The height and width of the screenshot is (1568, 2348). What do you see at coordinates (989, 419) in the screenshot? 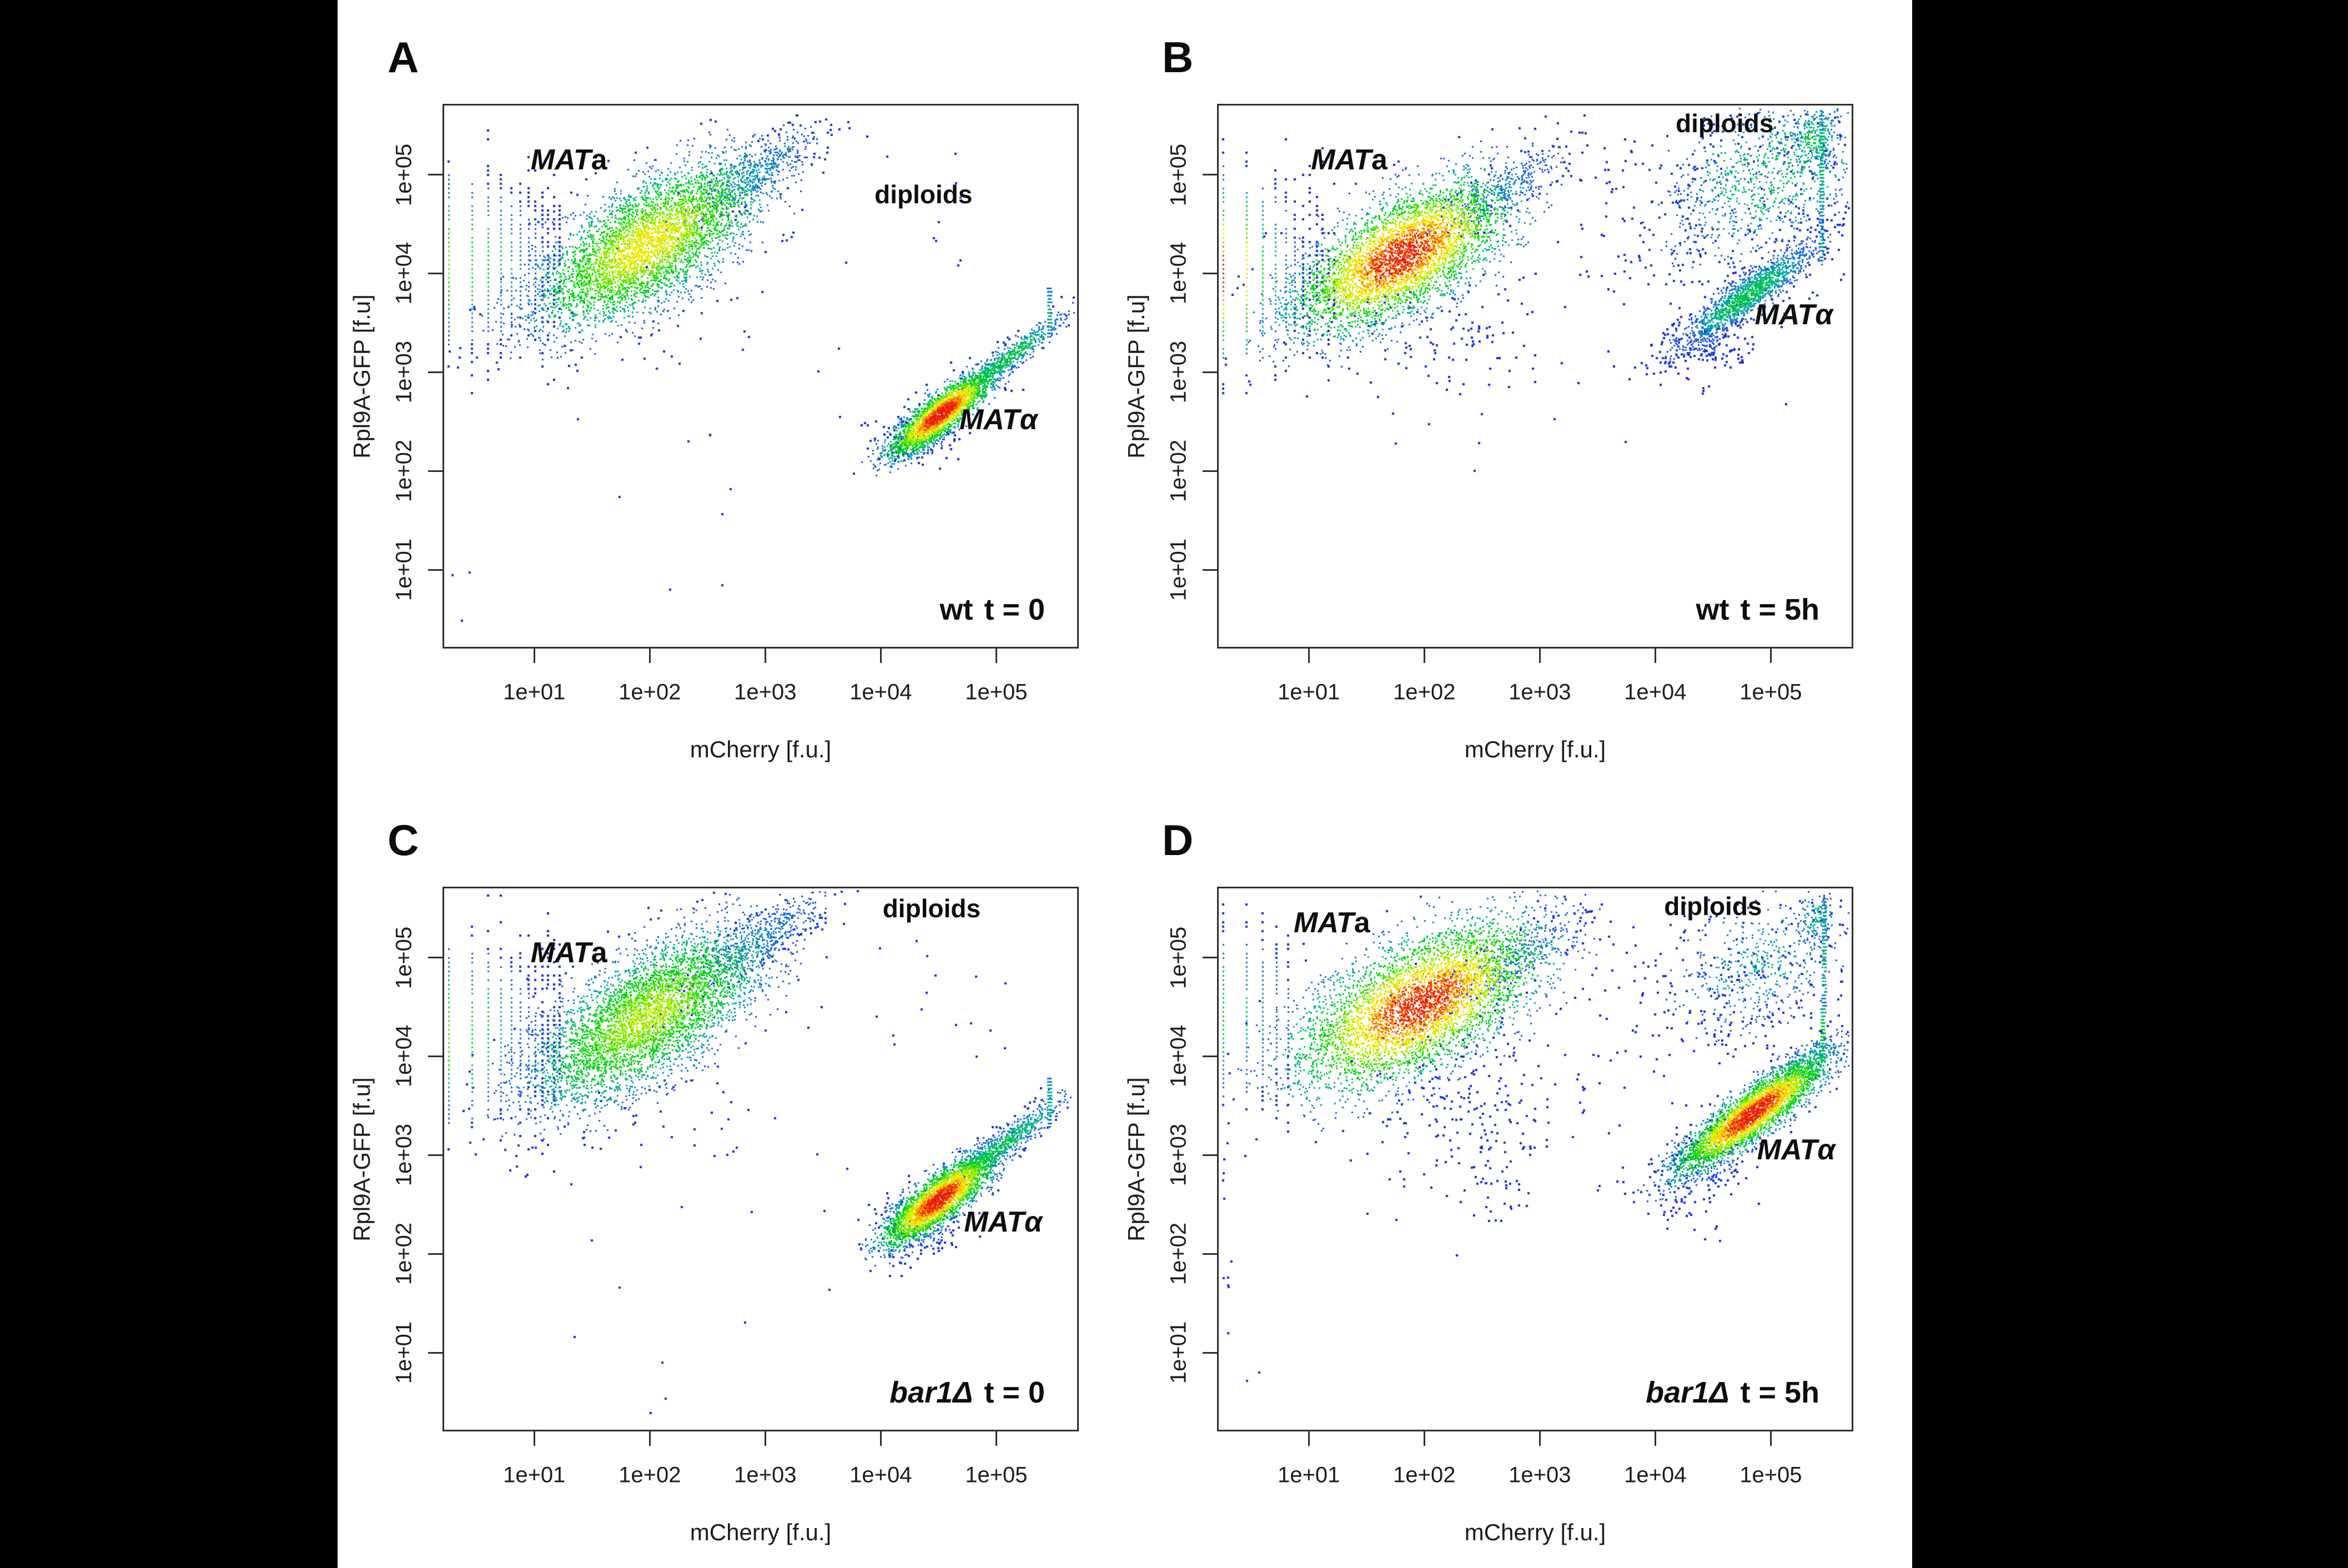
I see `cluster-label-matalpha-text: MAT` at bounding box center [989, 419].